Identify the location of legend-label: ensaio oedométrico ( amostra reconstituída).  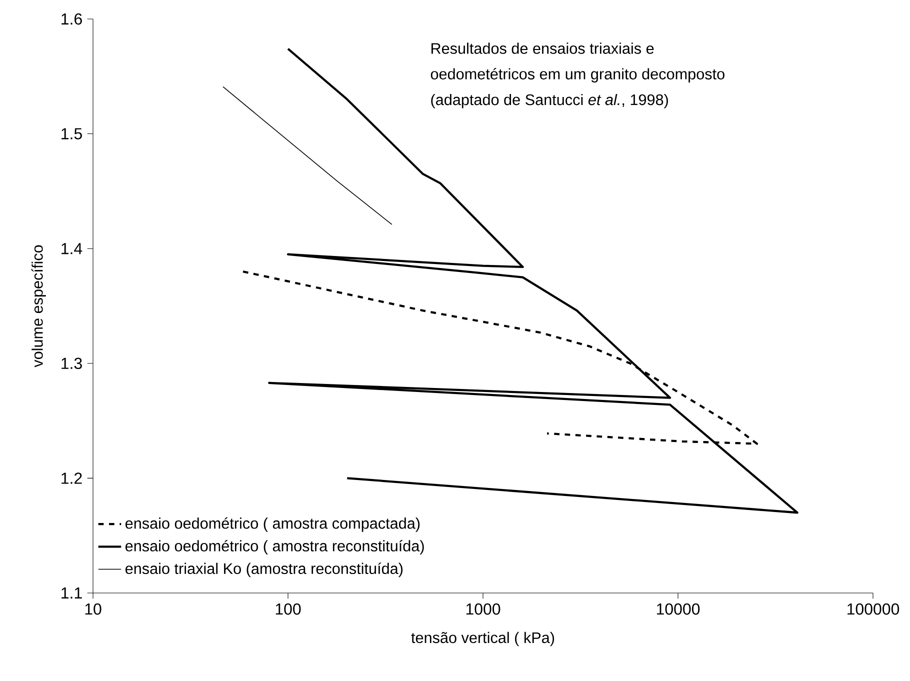
(274, 547).